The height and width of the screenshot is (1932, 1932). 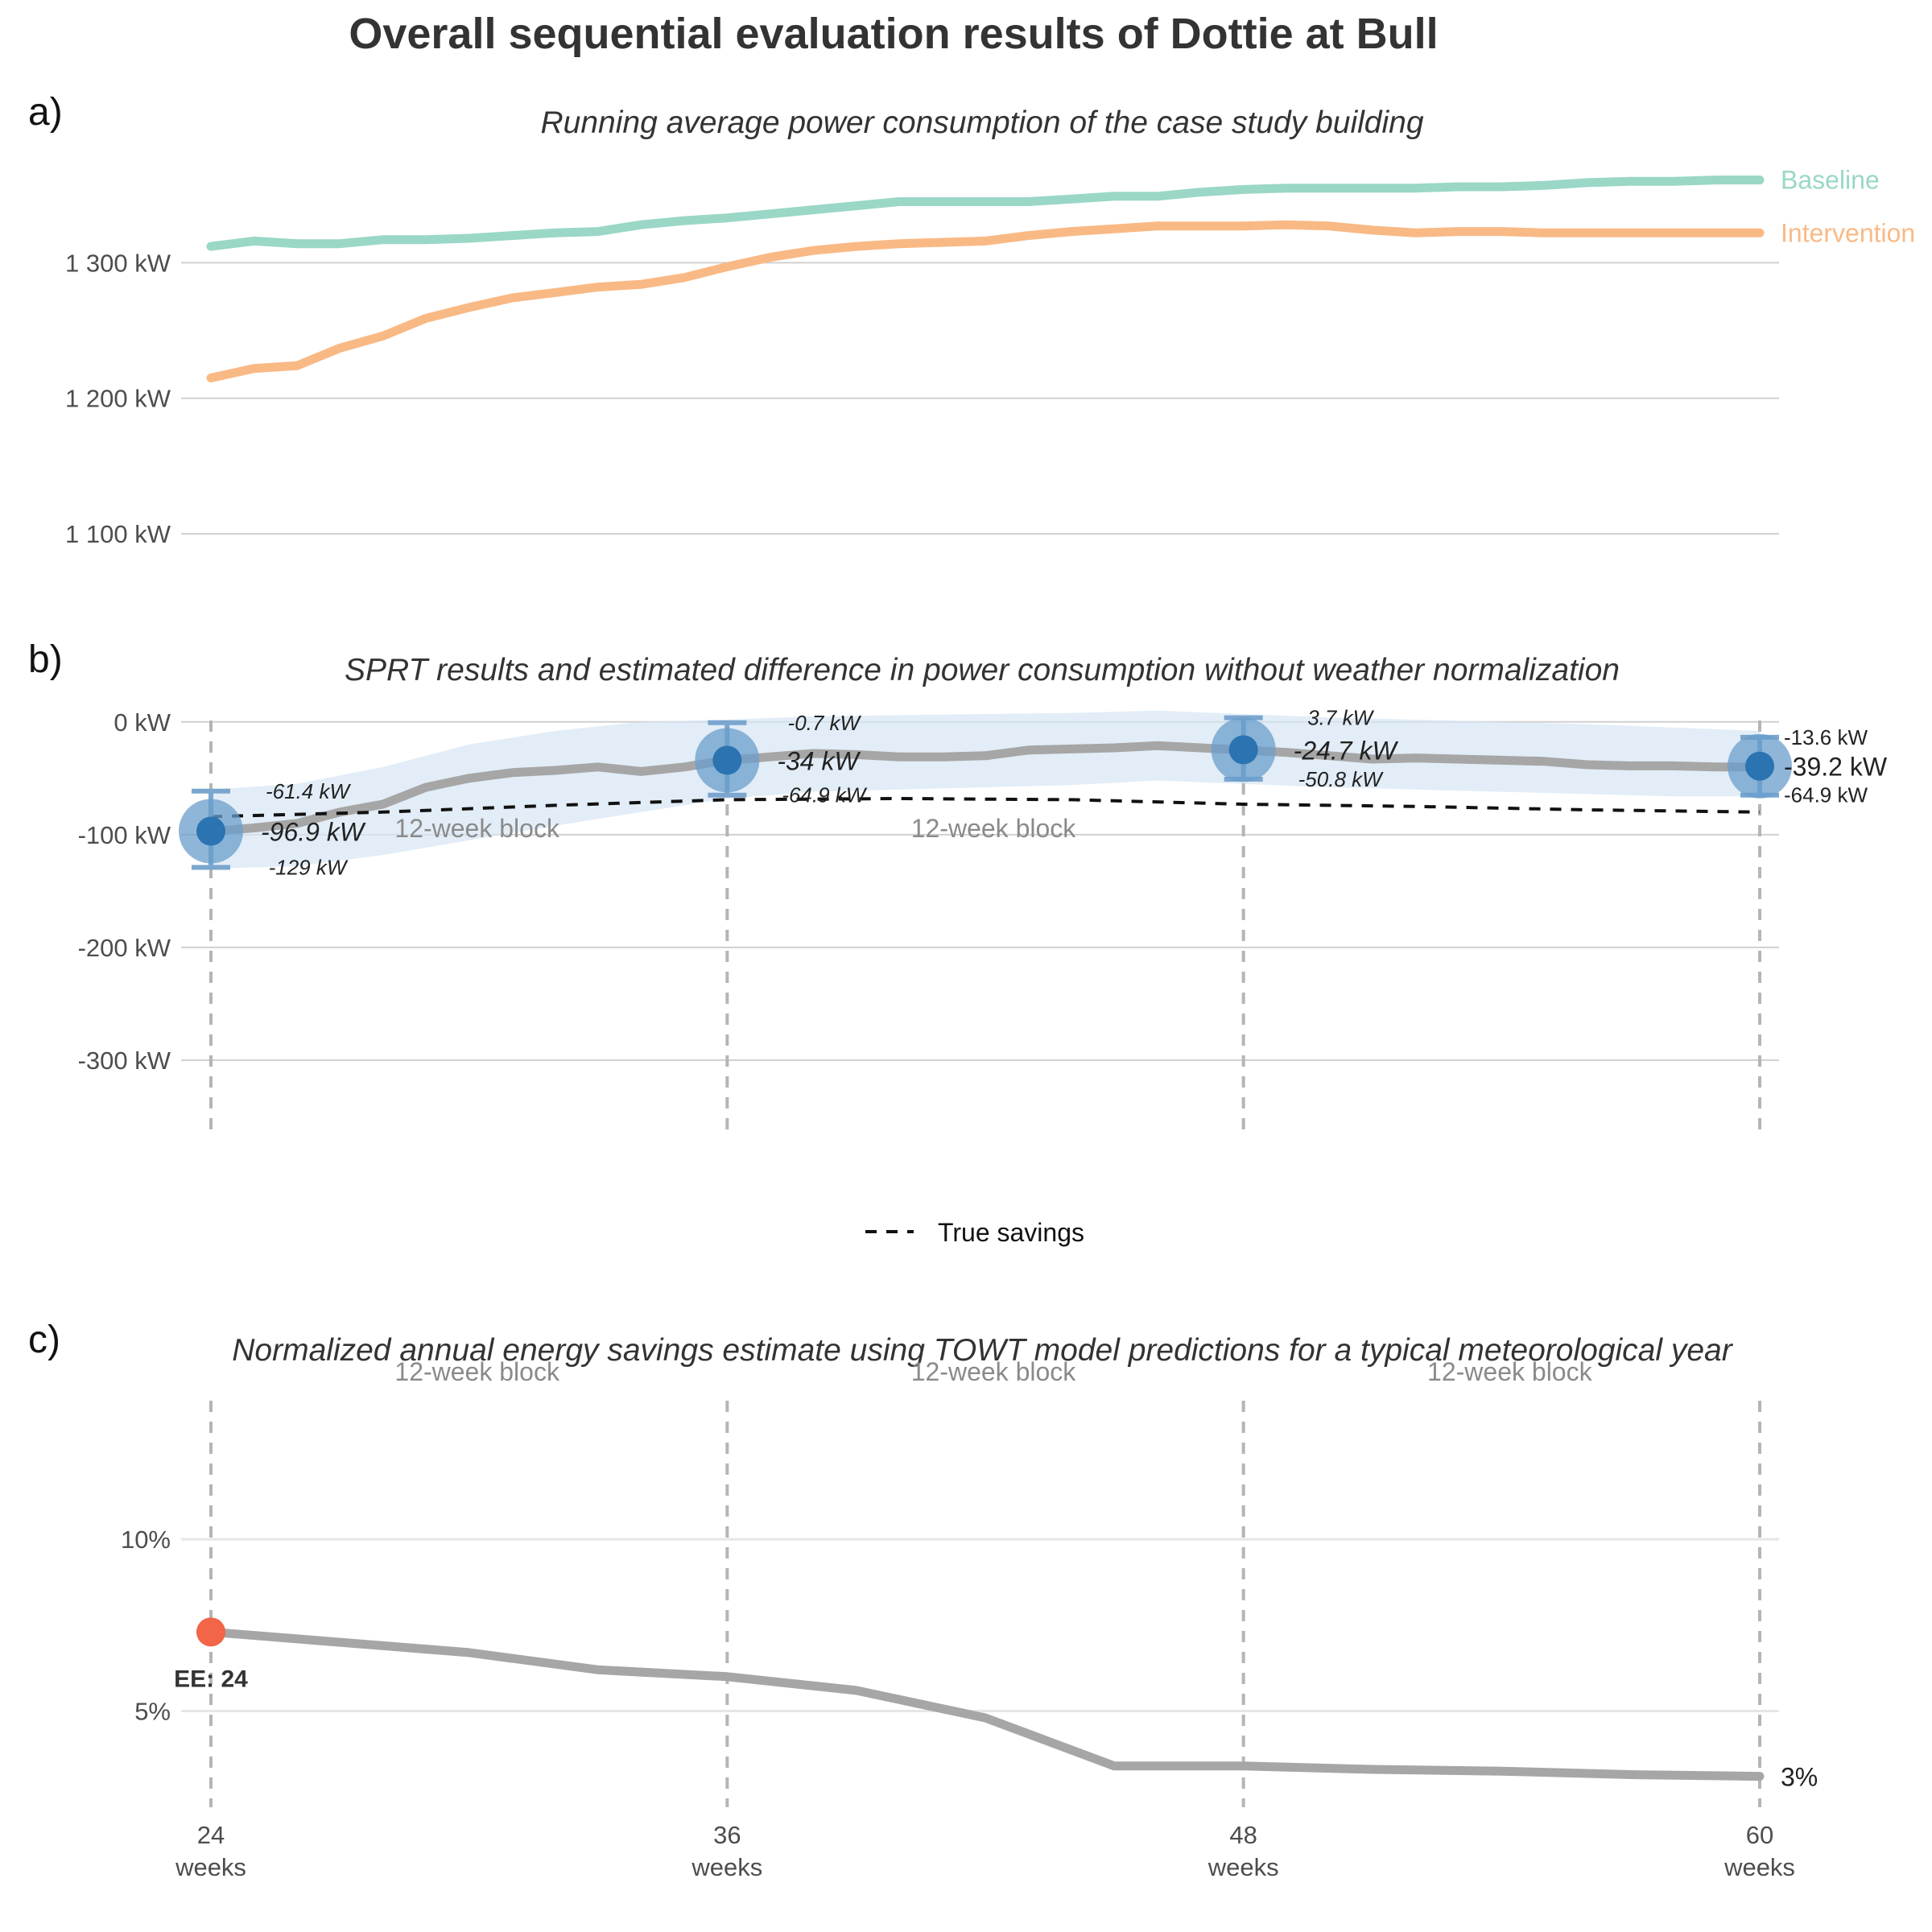 I want to click on panel-b-true-savings-line, so click(x=985, y=807).